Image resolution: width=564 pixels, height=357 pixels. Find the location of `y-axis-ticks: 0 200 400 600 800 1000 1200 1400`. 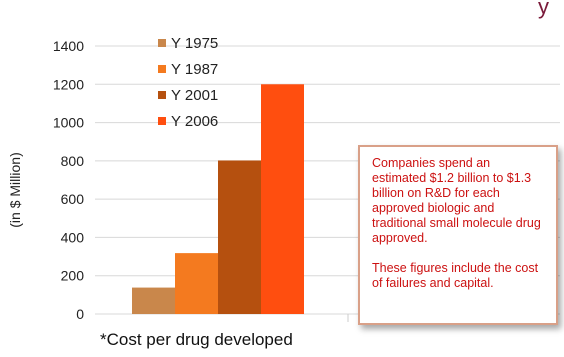

y-axis-ticks: 0 200 400 600 800 1000 1200 1400 is located at coordinates (68, 180).